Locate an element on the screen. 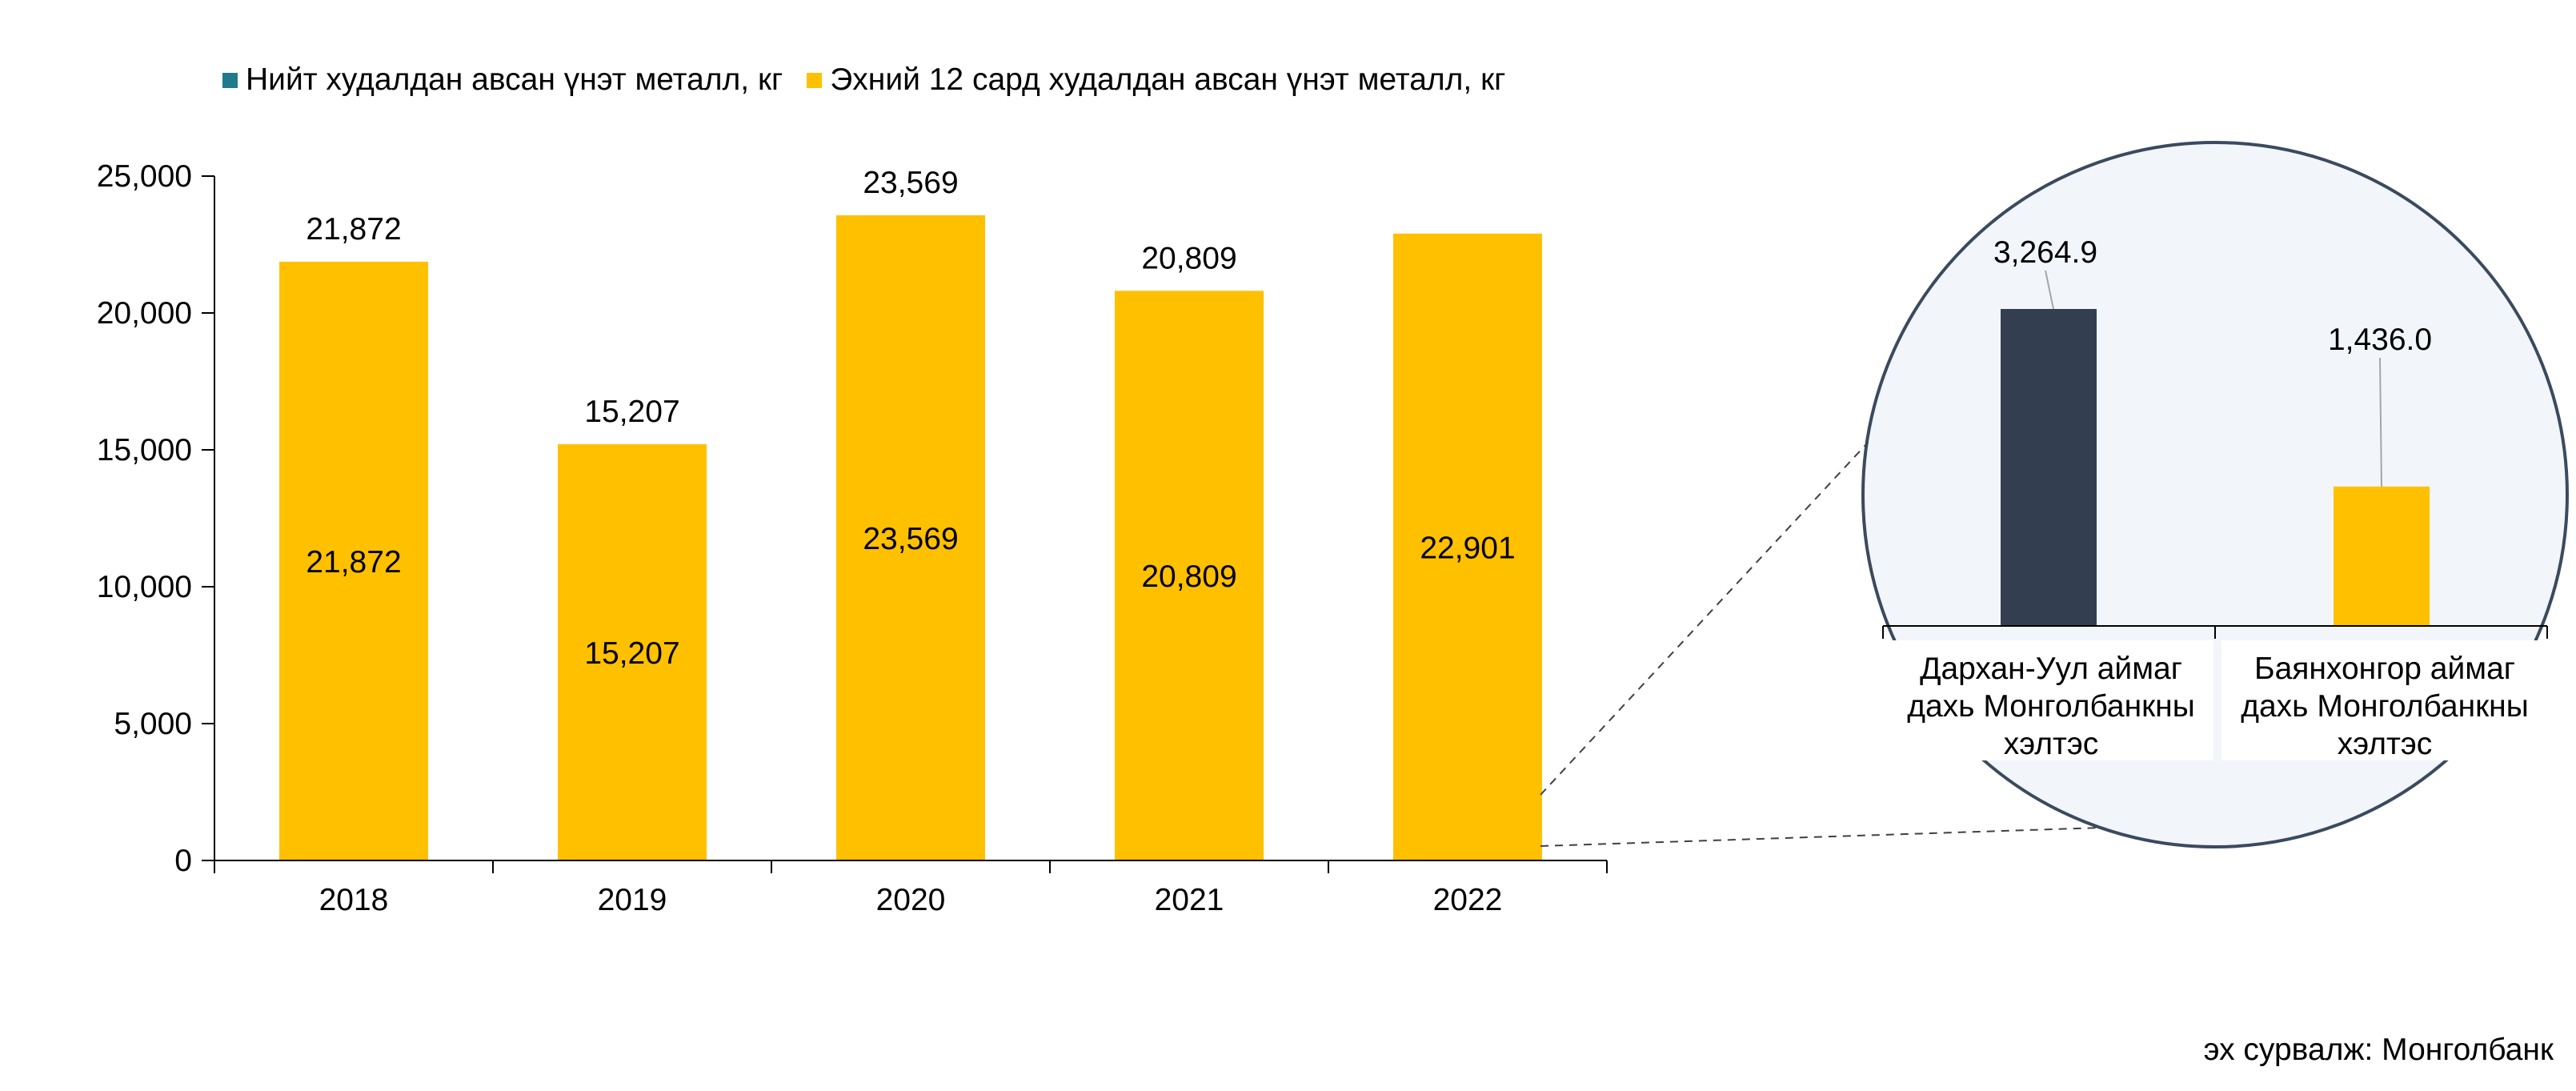 Image resolution: width=2576 pixels, height=1091 pixels. x-axis-labels: 2018 2019 2020 2021 2022 is located at coordinates (911, 900).